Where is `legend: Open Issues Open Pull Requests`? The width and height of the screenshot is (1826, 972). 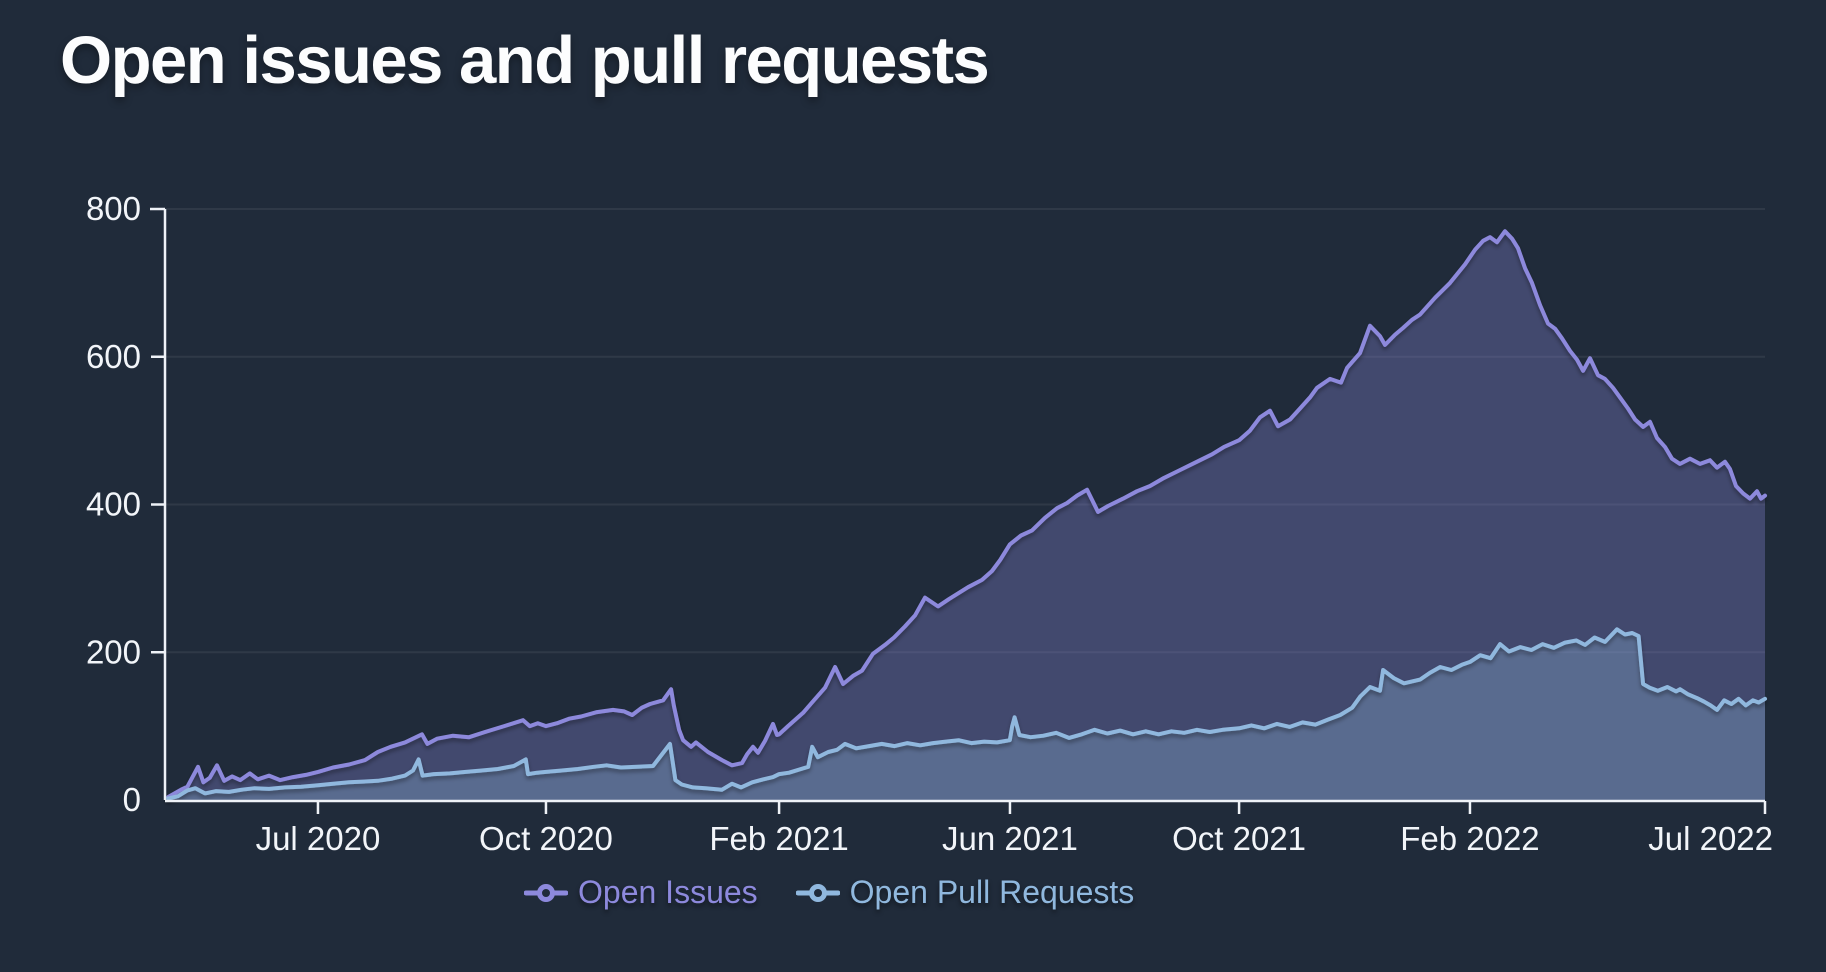
legend: Open Issues Open Pull Requests is located at coordinates (829, 892).